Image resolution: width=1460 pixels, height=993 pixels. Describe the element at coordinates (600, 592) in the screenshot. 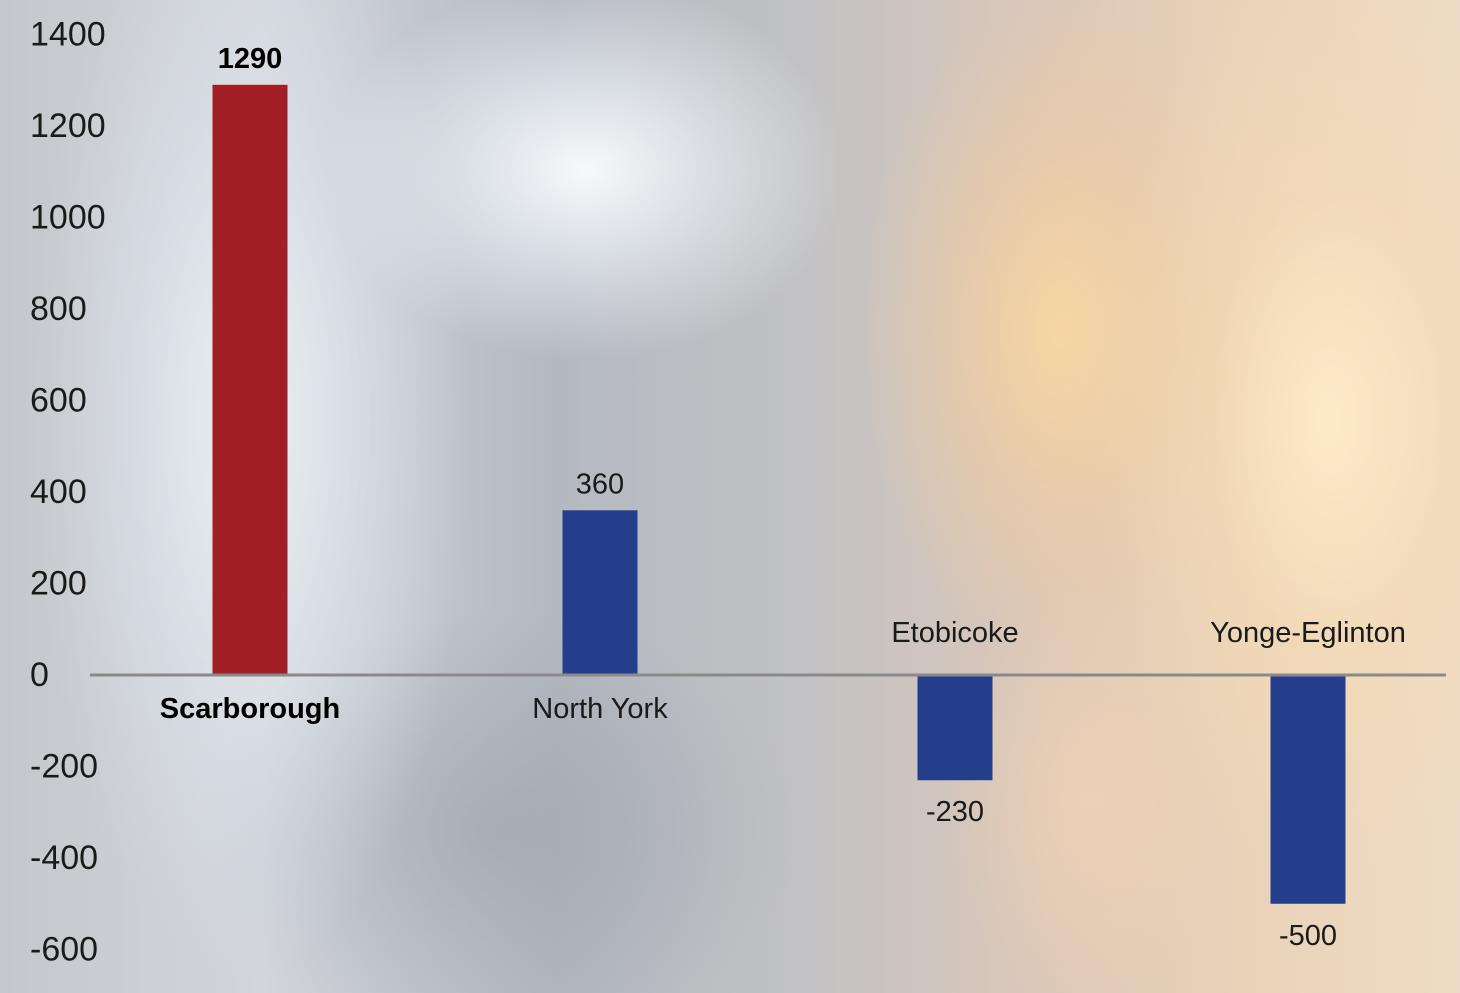

I see `bar-north-york` at that location.